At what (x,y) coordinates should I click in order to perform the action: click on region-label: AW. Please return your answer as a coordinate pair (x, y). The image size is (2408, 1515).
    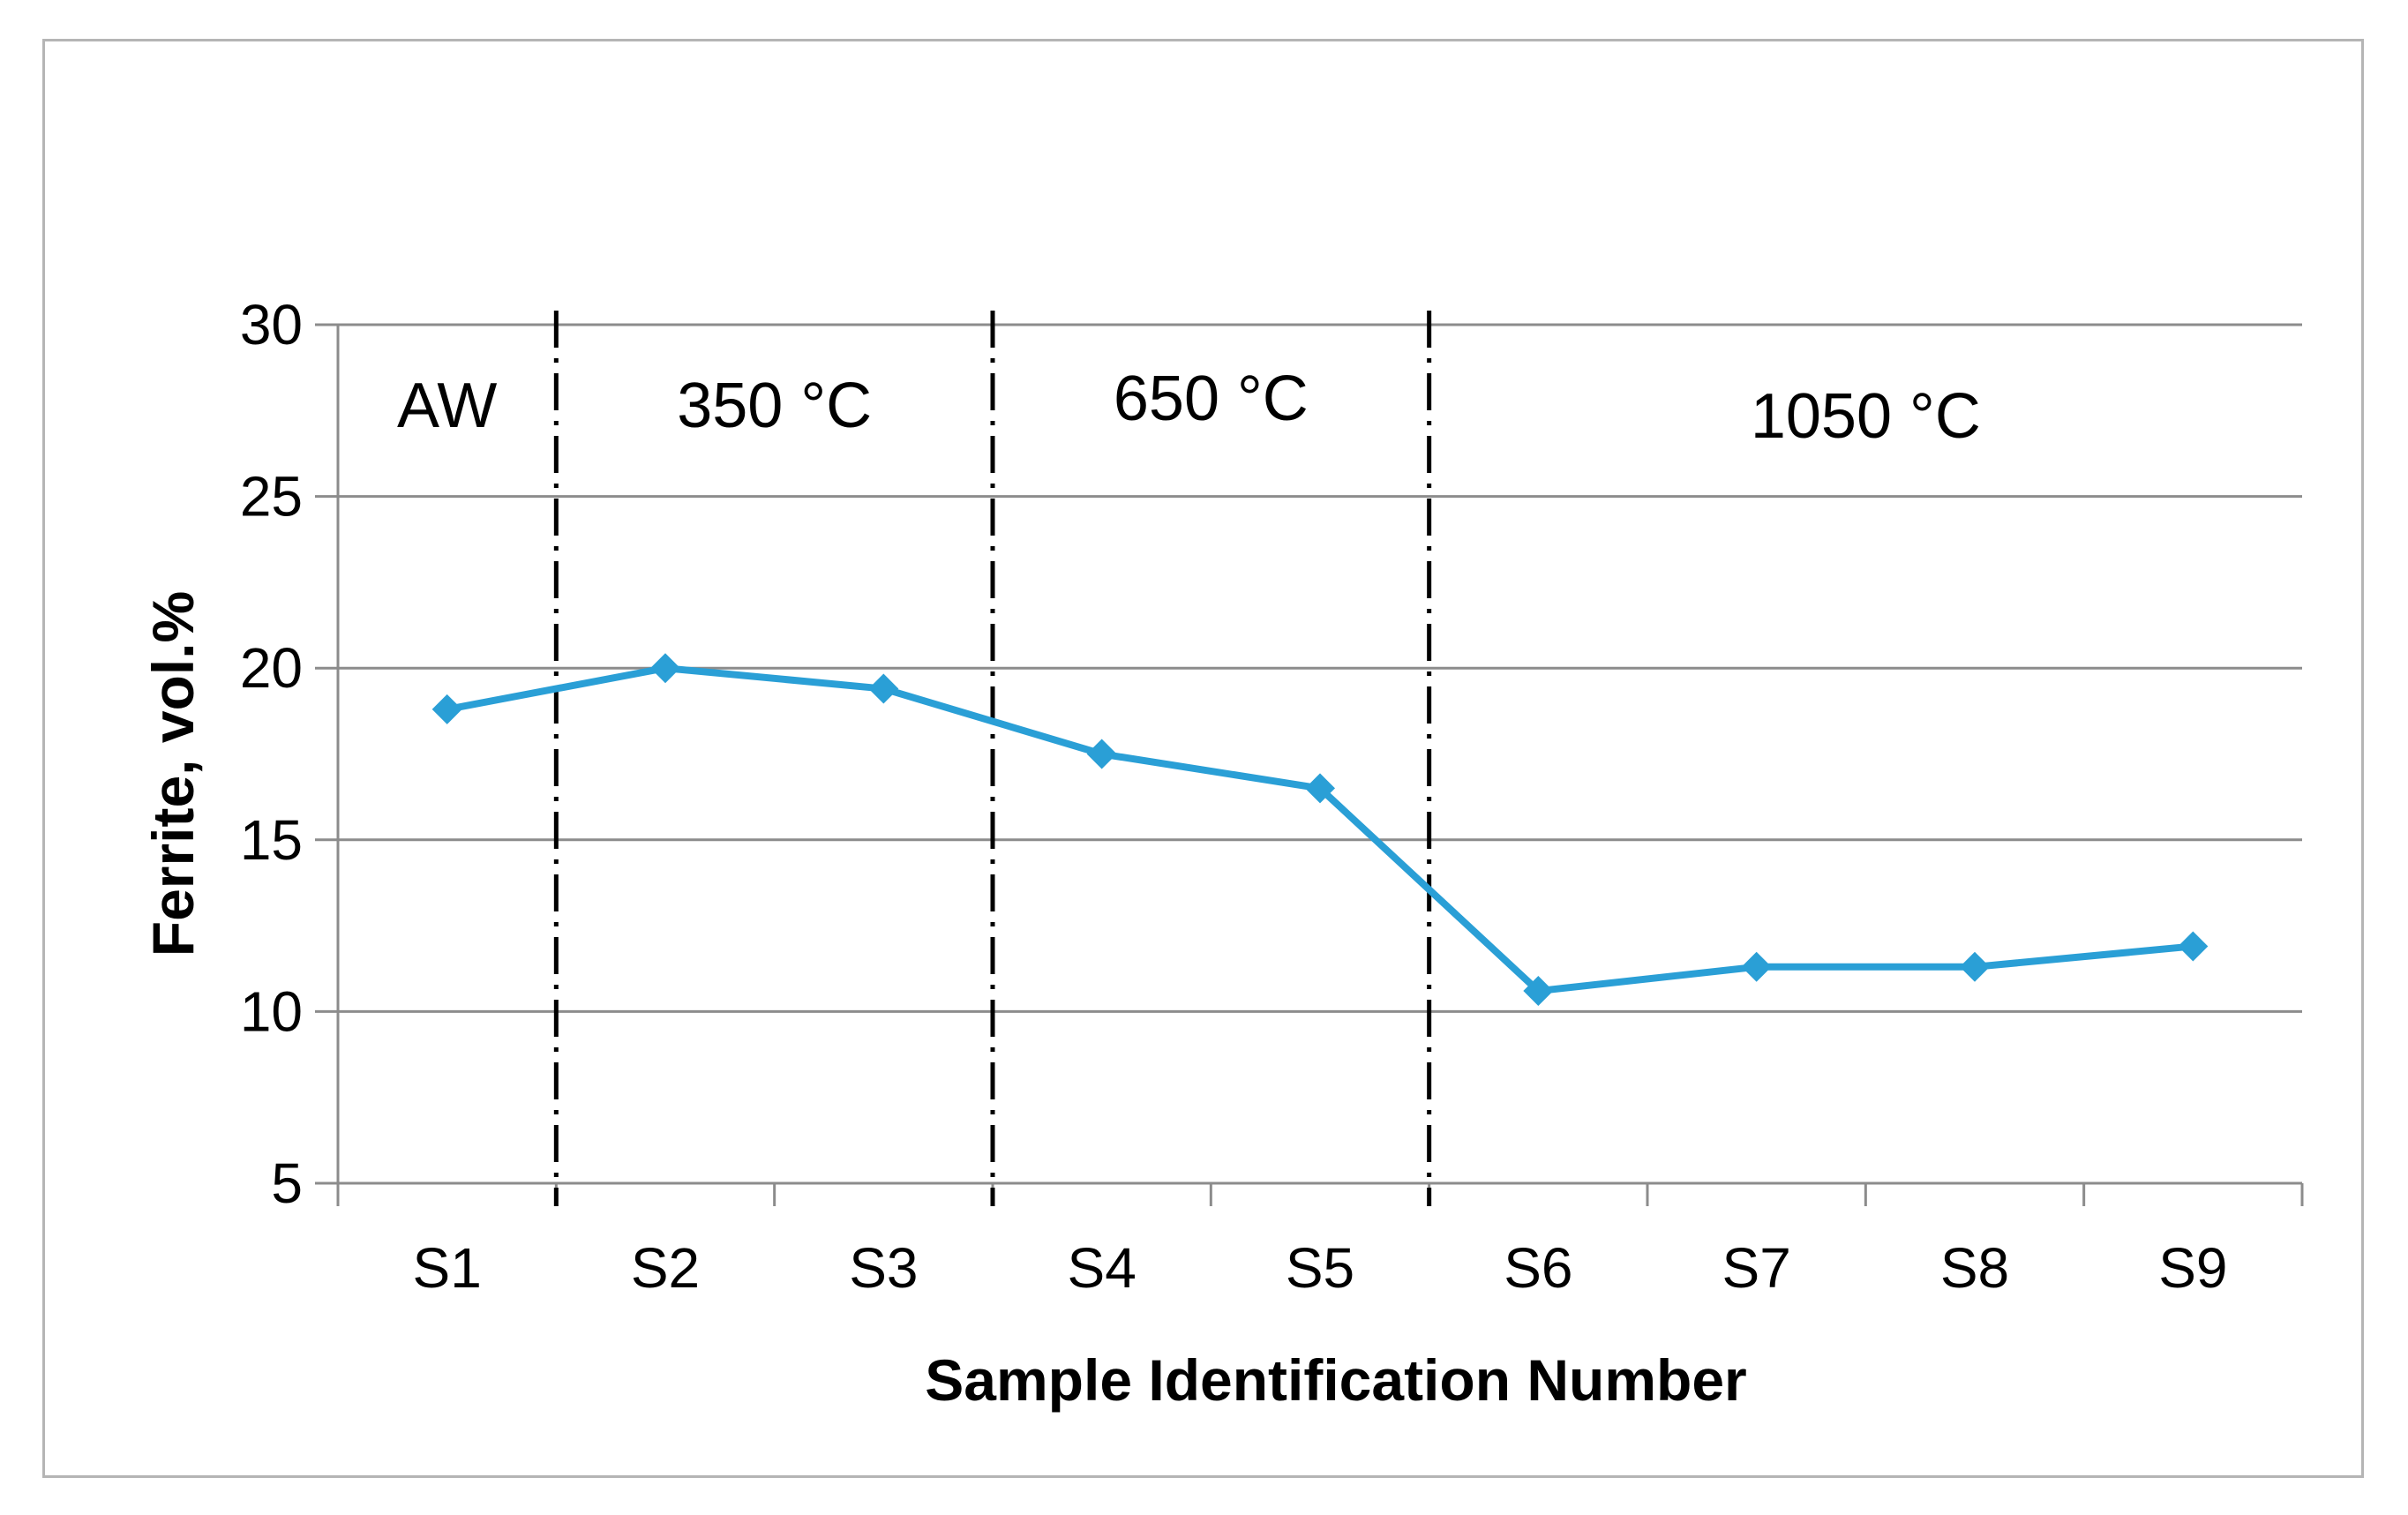
    Looking at the image, I should click on (447, 406).